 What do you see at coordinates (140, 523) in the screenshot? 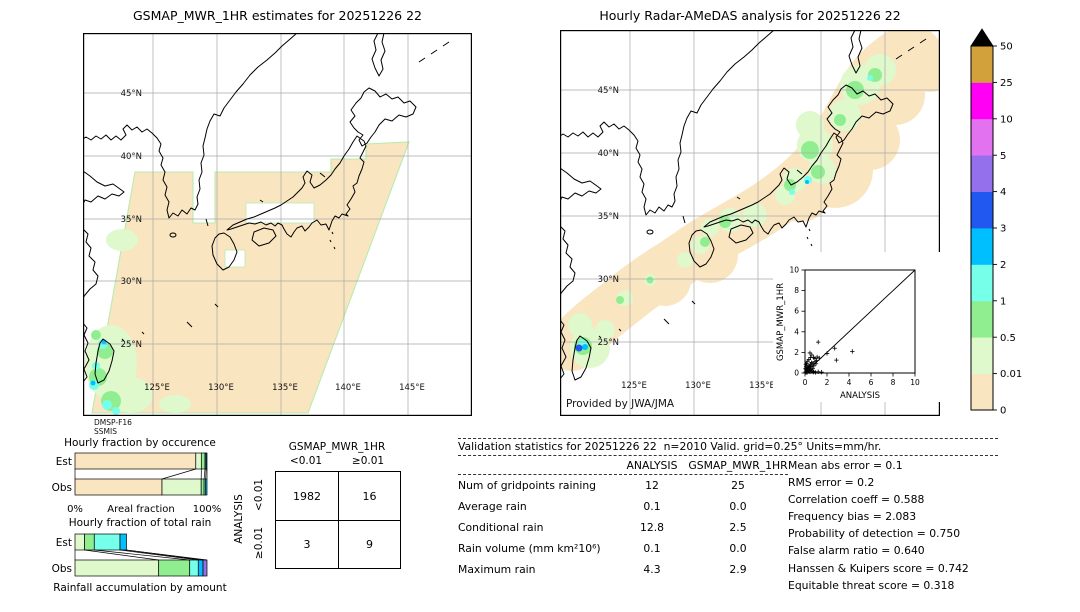
I see `totalrain-chart-title: Hourly fraction of total rain` at bounding box center [140, 523].